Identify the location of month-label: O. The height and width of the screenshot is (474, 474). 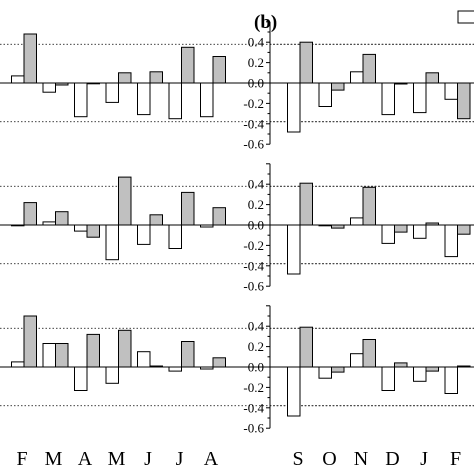
(329, 459).